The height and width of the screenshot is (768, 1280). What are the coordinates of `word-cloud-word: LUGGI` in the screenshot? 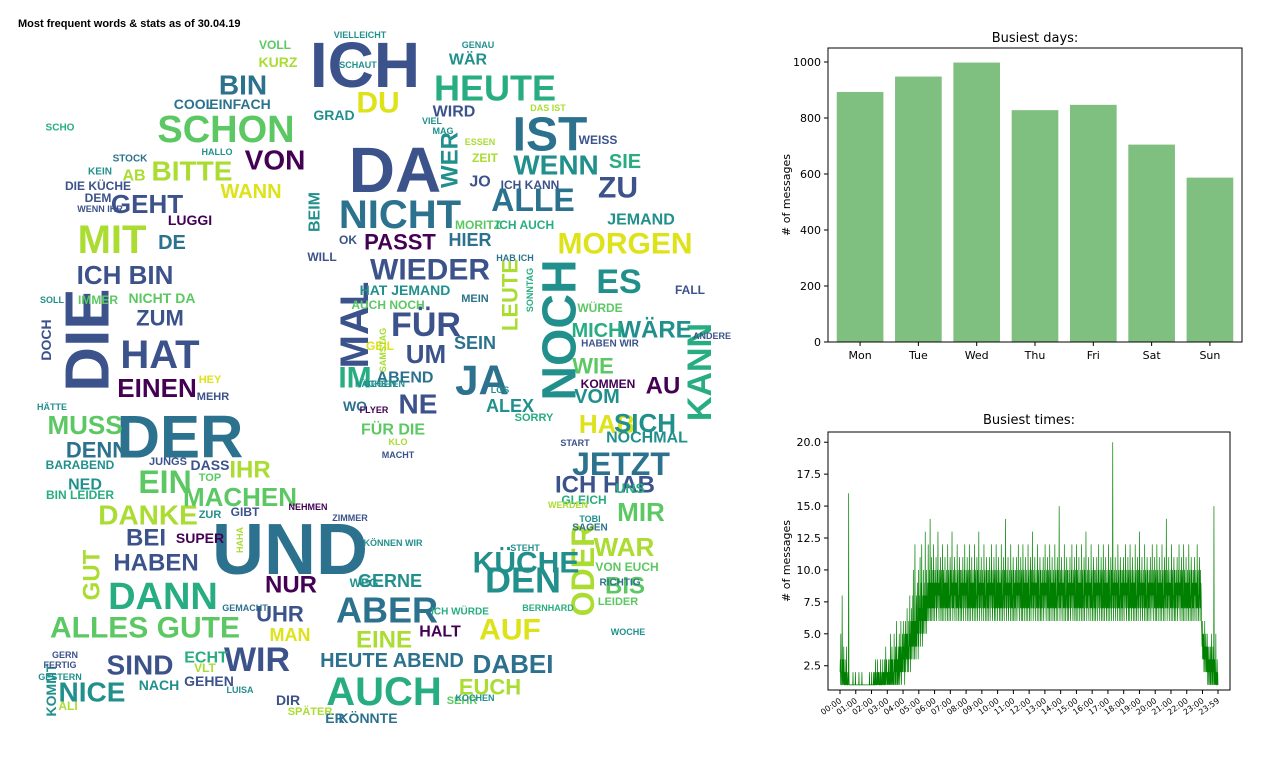 It's located at (190, 220).